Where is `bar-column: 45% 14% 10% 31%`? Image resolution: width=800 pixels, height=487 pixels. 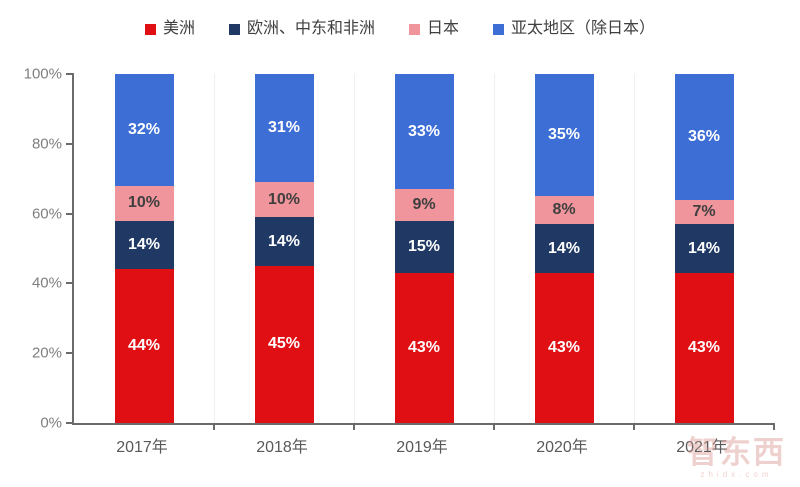 bar-column: 45% 14% 10% 31% is located at coordinates (284, 248).